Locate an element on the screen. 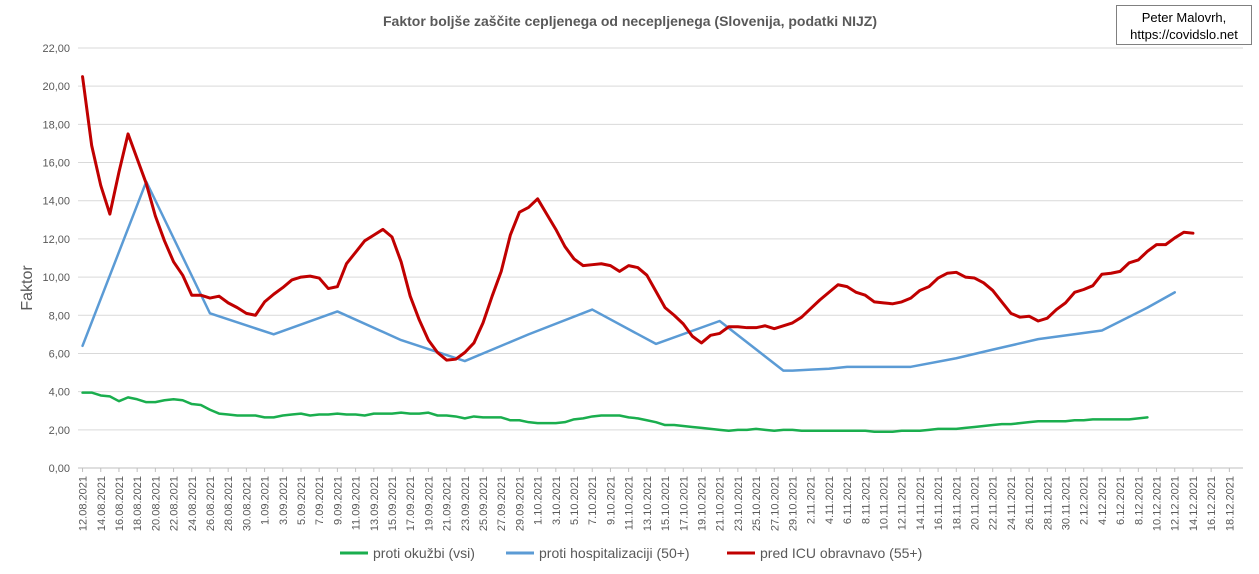 Image resolution: width=1259 pixels, height=574 pixels. author-box: Peter Malovrh, https://covidslo.net is located at coordinates (1184, 25).